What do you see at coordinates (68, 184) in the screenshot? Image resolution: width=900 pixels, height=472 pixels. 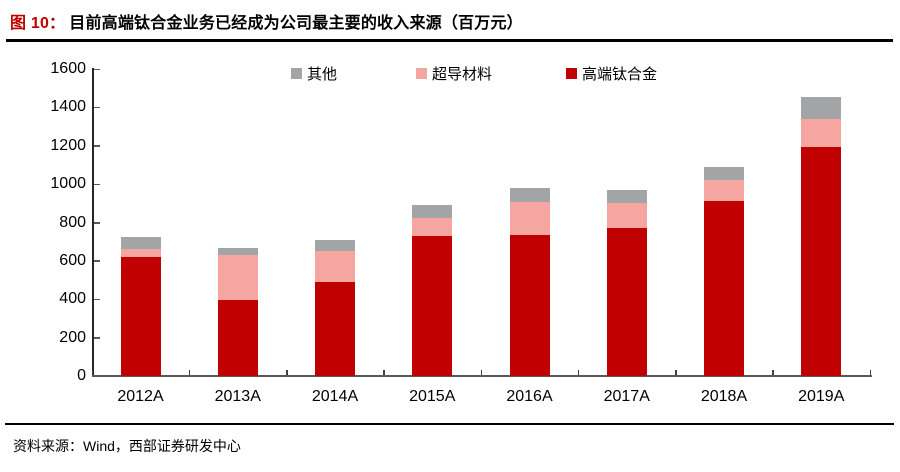 I see `y-axis-label: 1000` at bounding box center [68, 184].